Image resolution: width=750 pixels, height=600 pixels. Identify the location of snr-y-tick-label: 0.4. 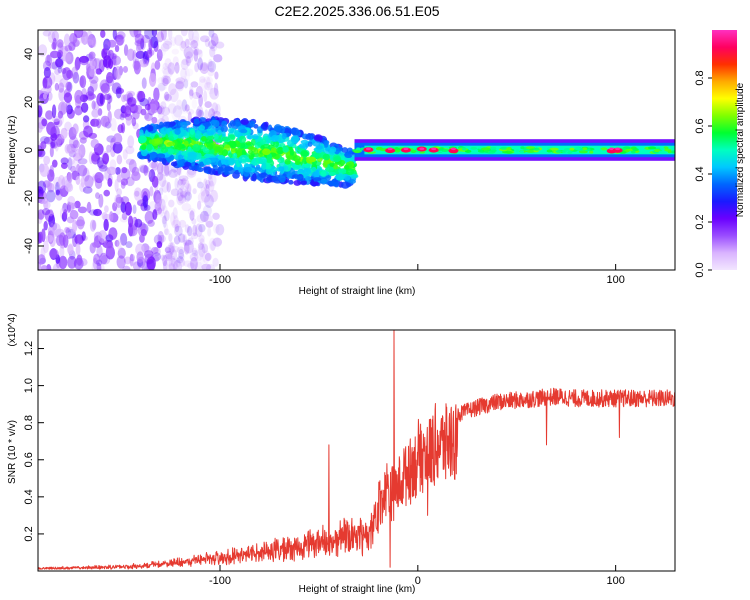
(29, 496).